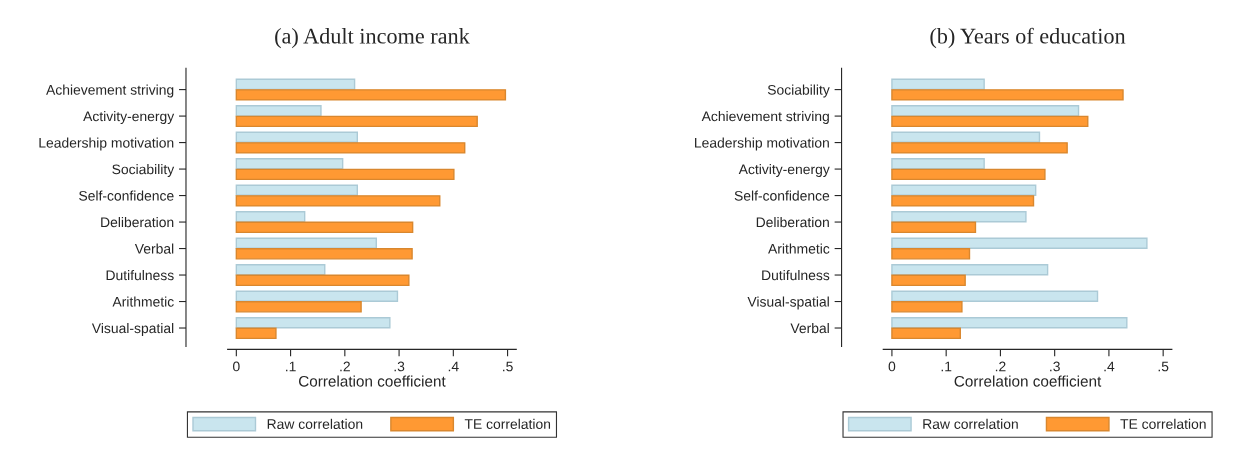  What do you see at coordinates (372, 38) in the screenshot?
I see `chart-title: (a) Adult income rank` at bounding box center [372, 38].